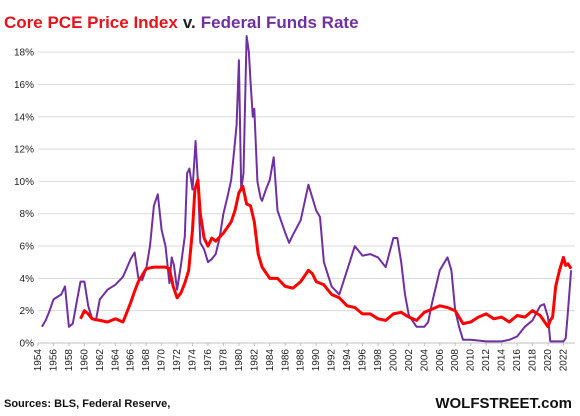 This screenshot has height=416, width=580. I want to click on x-tick-label: 1996, so click(363, 360).